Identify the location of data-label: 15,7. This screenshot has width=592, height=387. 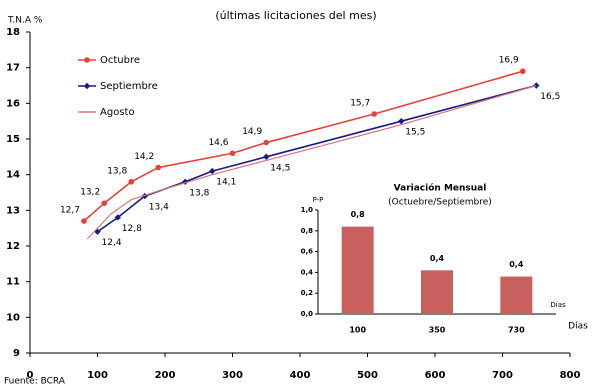
(360, 104).